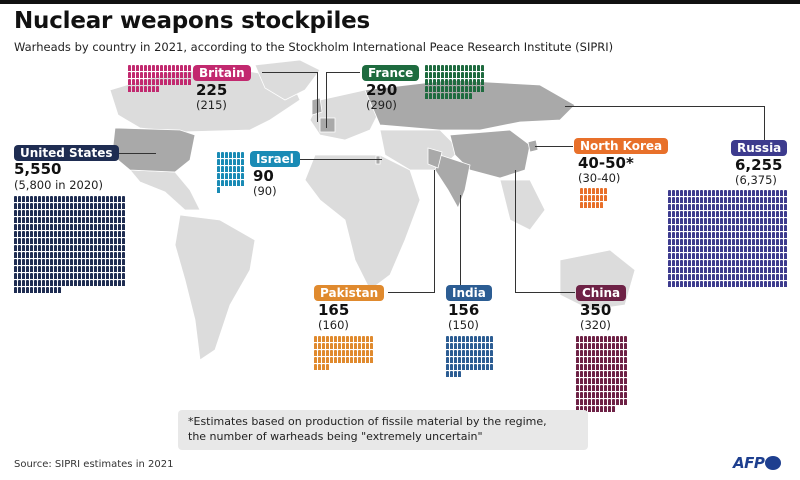 The height and width of the screenshot is (480, 800). What do you see at coordinates (749, 463) in the screenshot?
I see `afp-logo-text: AFP` at bounding box center [749, 463].